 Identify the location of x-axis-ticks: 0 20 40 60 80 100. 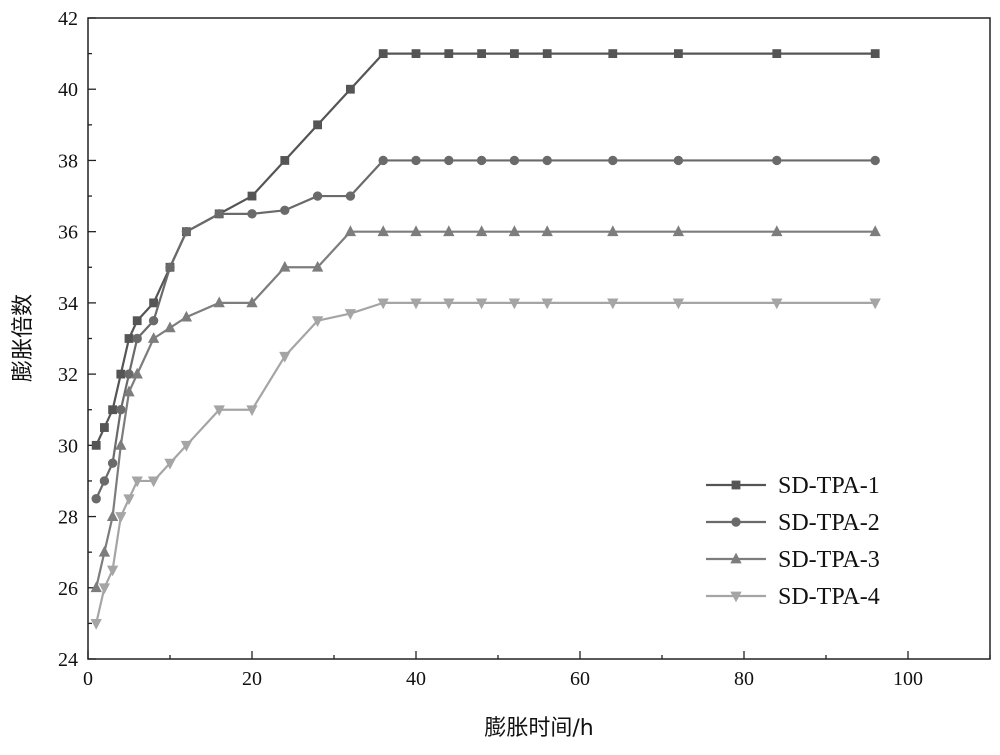
(537, 670).